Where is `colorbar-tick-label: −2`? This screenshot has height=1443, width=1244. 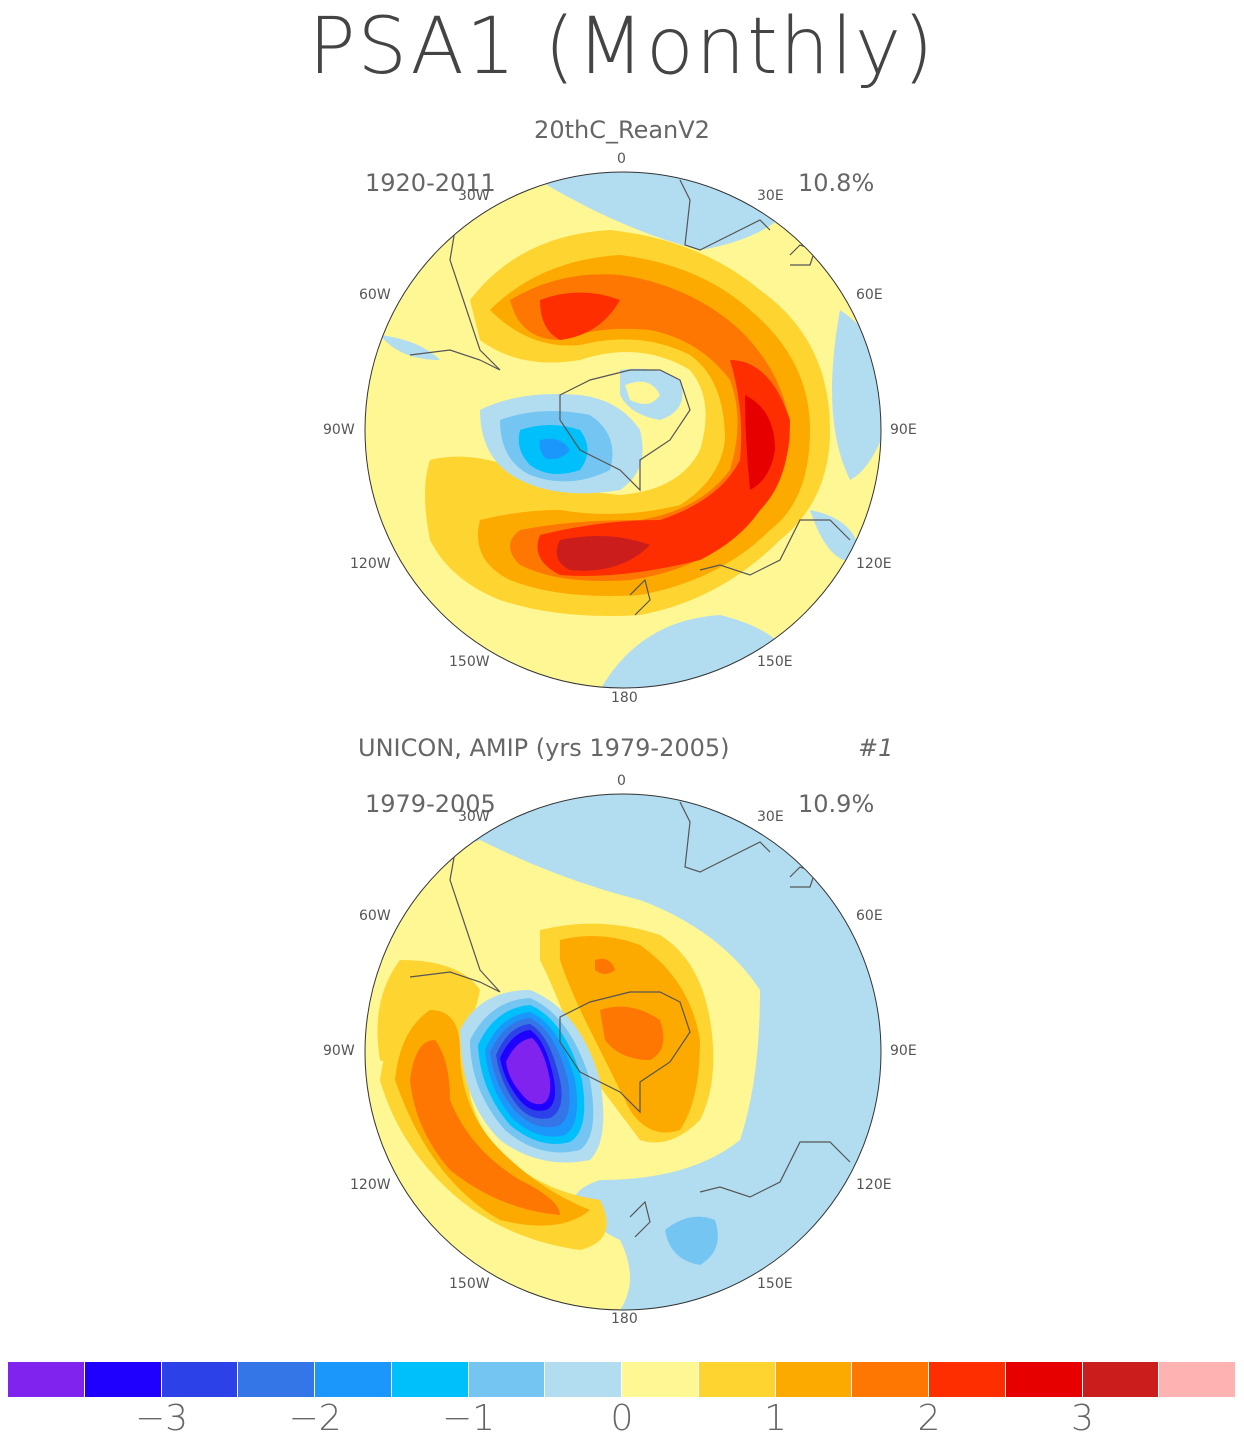
colorbar-tick-label: −2 is located at coordinates (315, 1418).